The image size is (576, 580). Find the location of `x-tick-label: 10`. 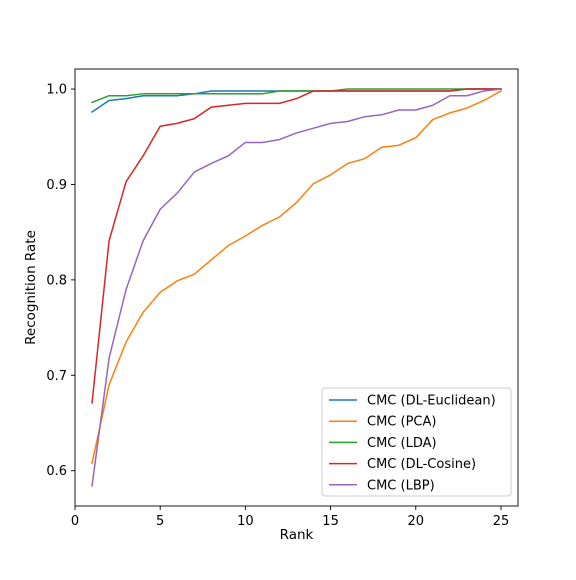

x-tick-label: 10 is located at coordinates (245, 521).